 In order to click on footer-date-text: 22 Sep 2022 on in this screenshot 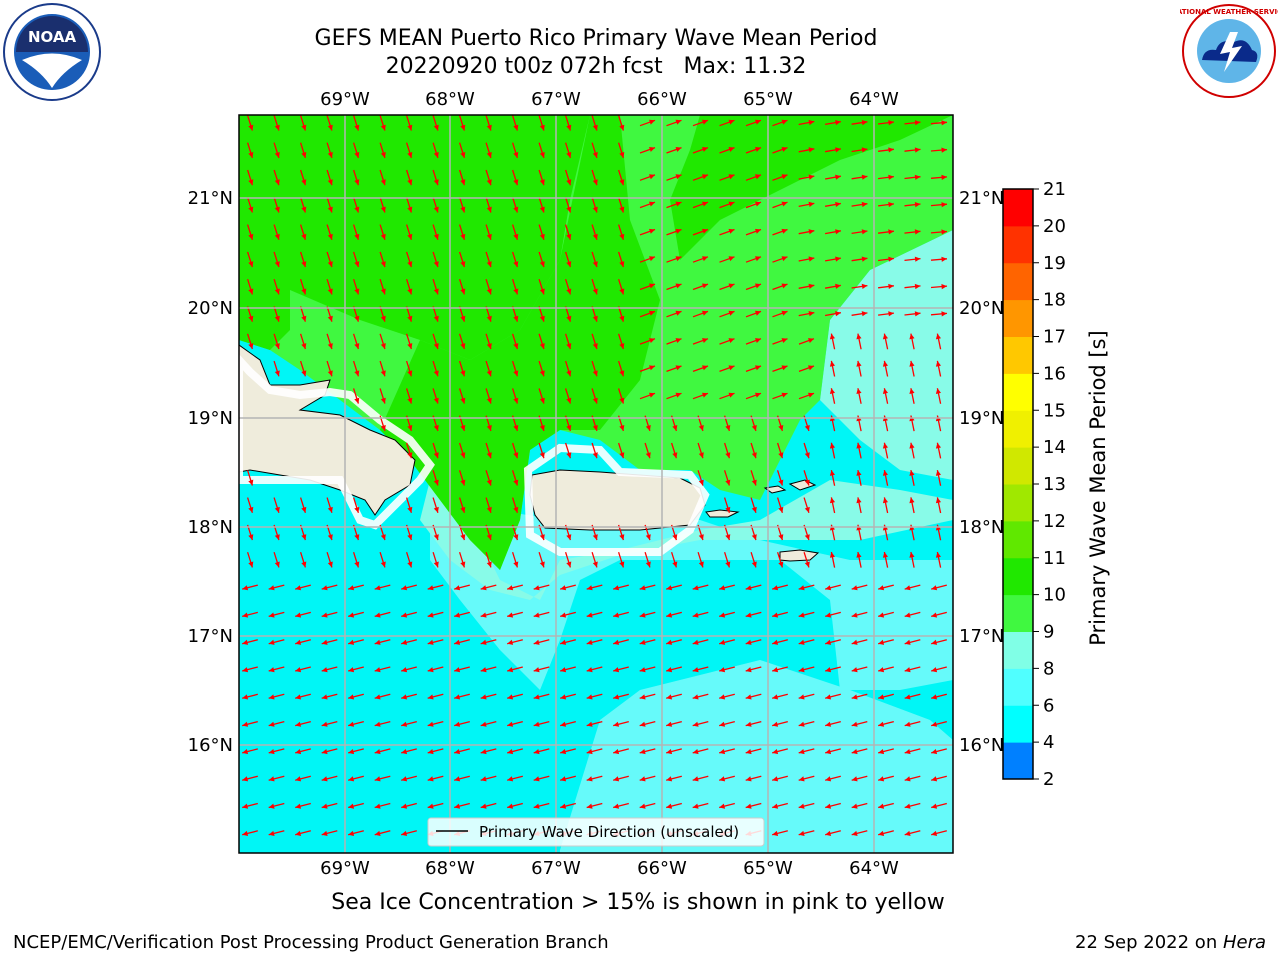, I will do `click(1149, 942)`.